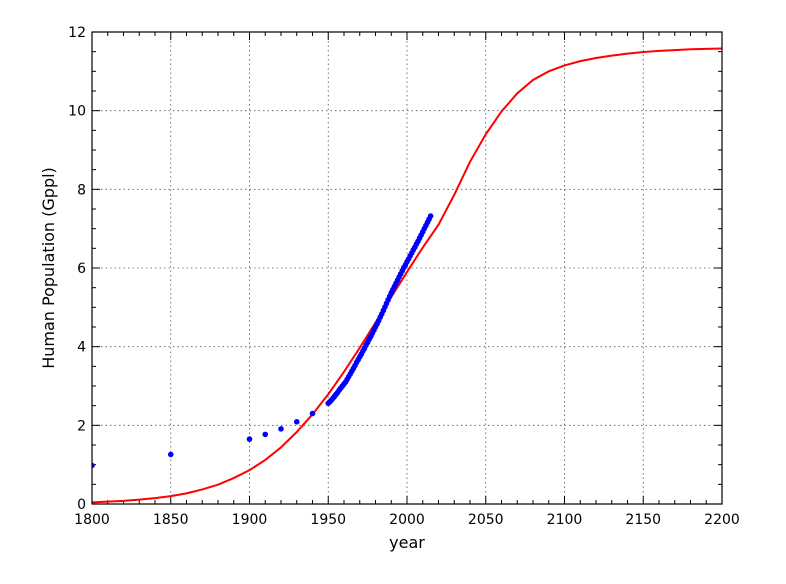 This screenshot has width=786, height=584. I want to click on x-tick-label: 2000, so click(407, 520).